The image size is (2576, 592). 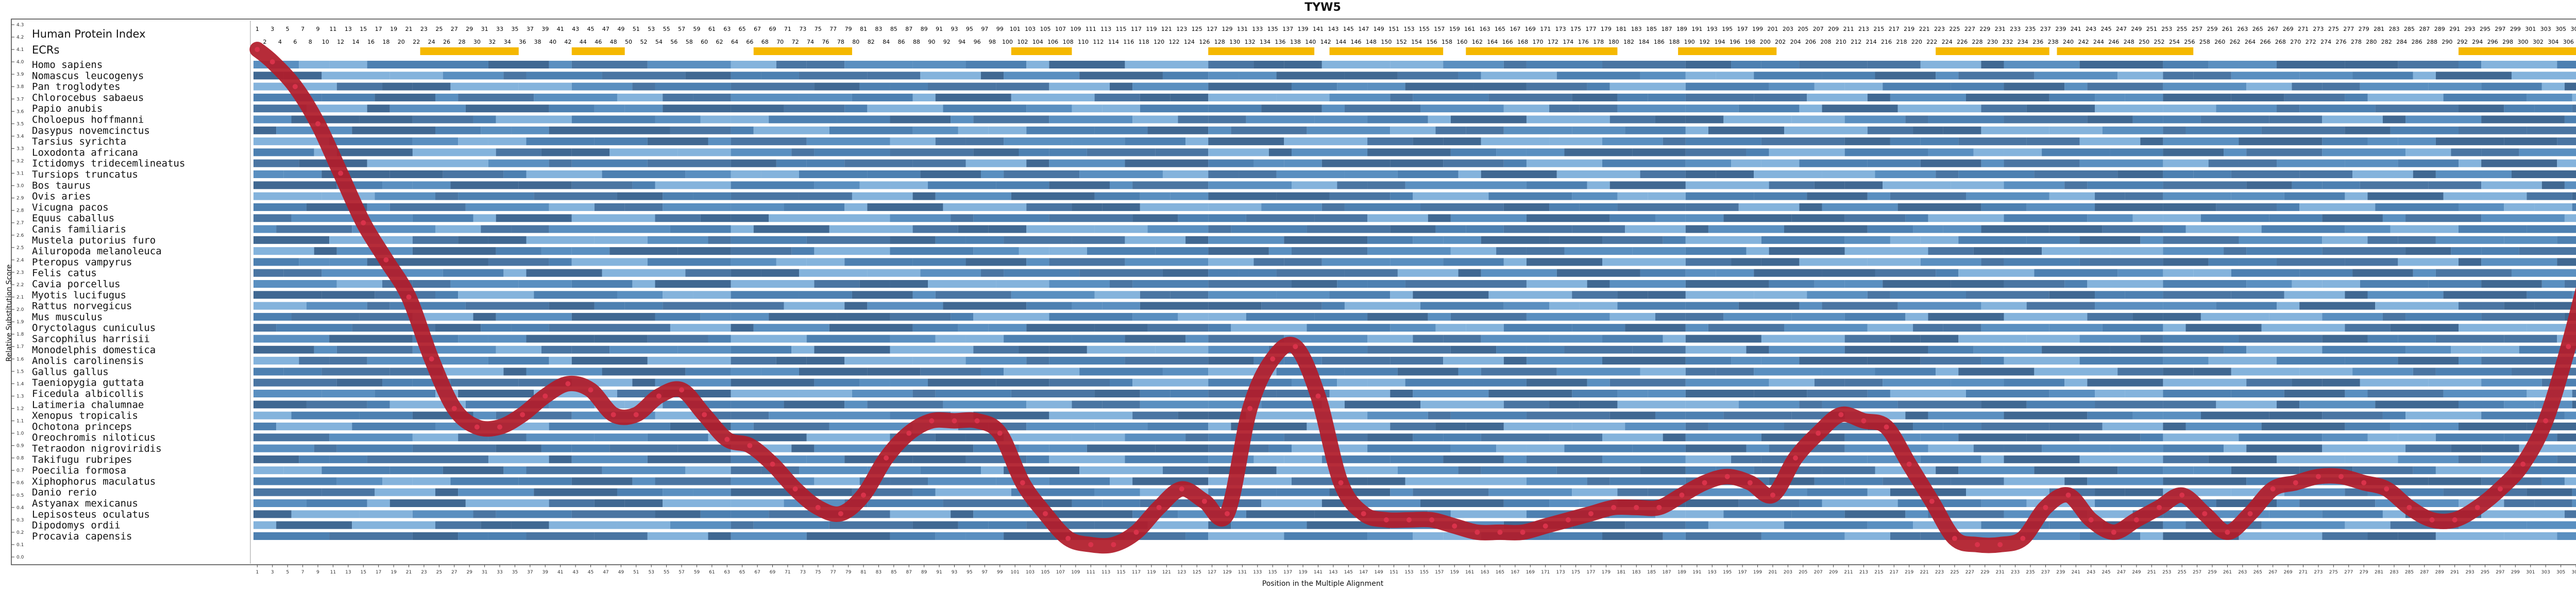 What do you see at coordinates (1613, 42) in the screenshot?
I see `column-index-even: 180` at bounding box center [1613, 42].